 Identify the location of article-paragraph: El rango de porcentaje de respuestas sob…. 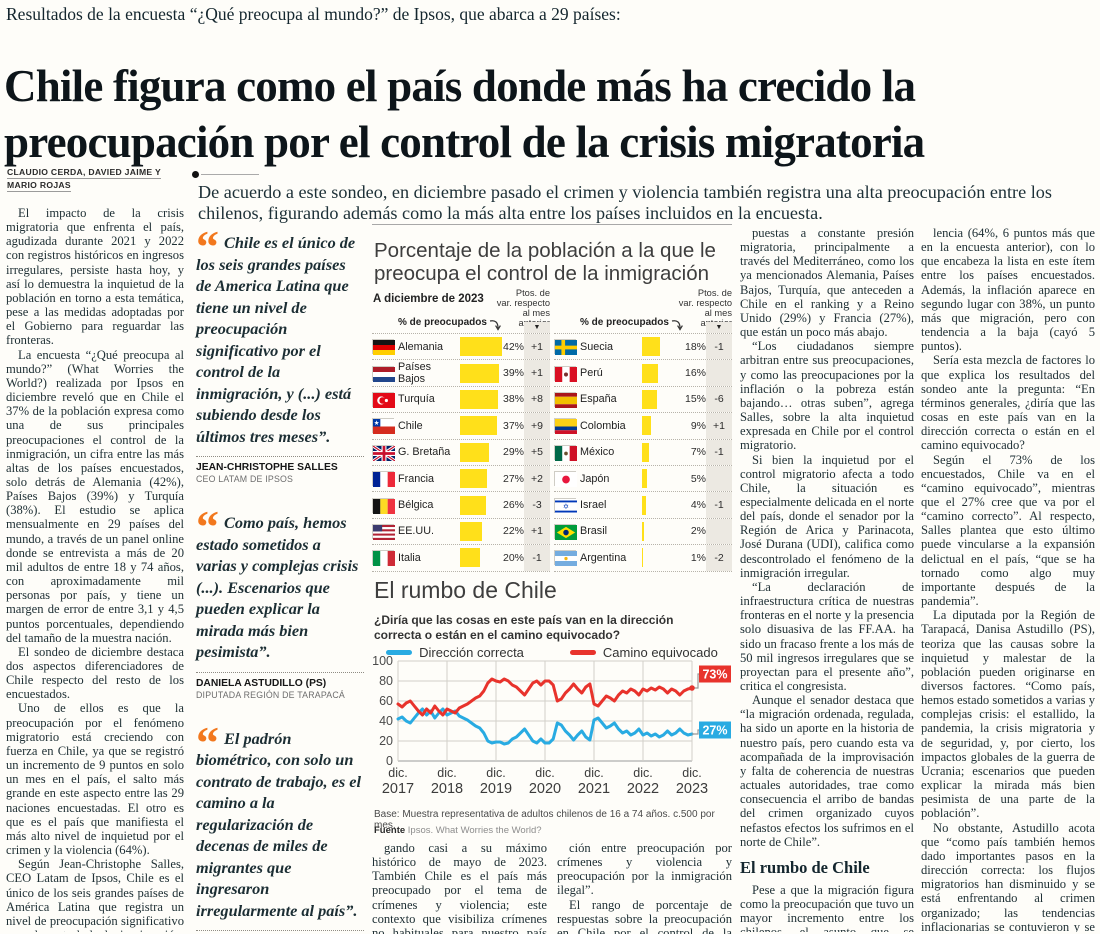
(644, 915).